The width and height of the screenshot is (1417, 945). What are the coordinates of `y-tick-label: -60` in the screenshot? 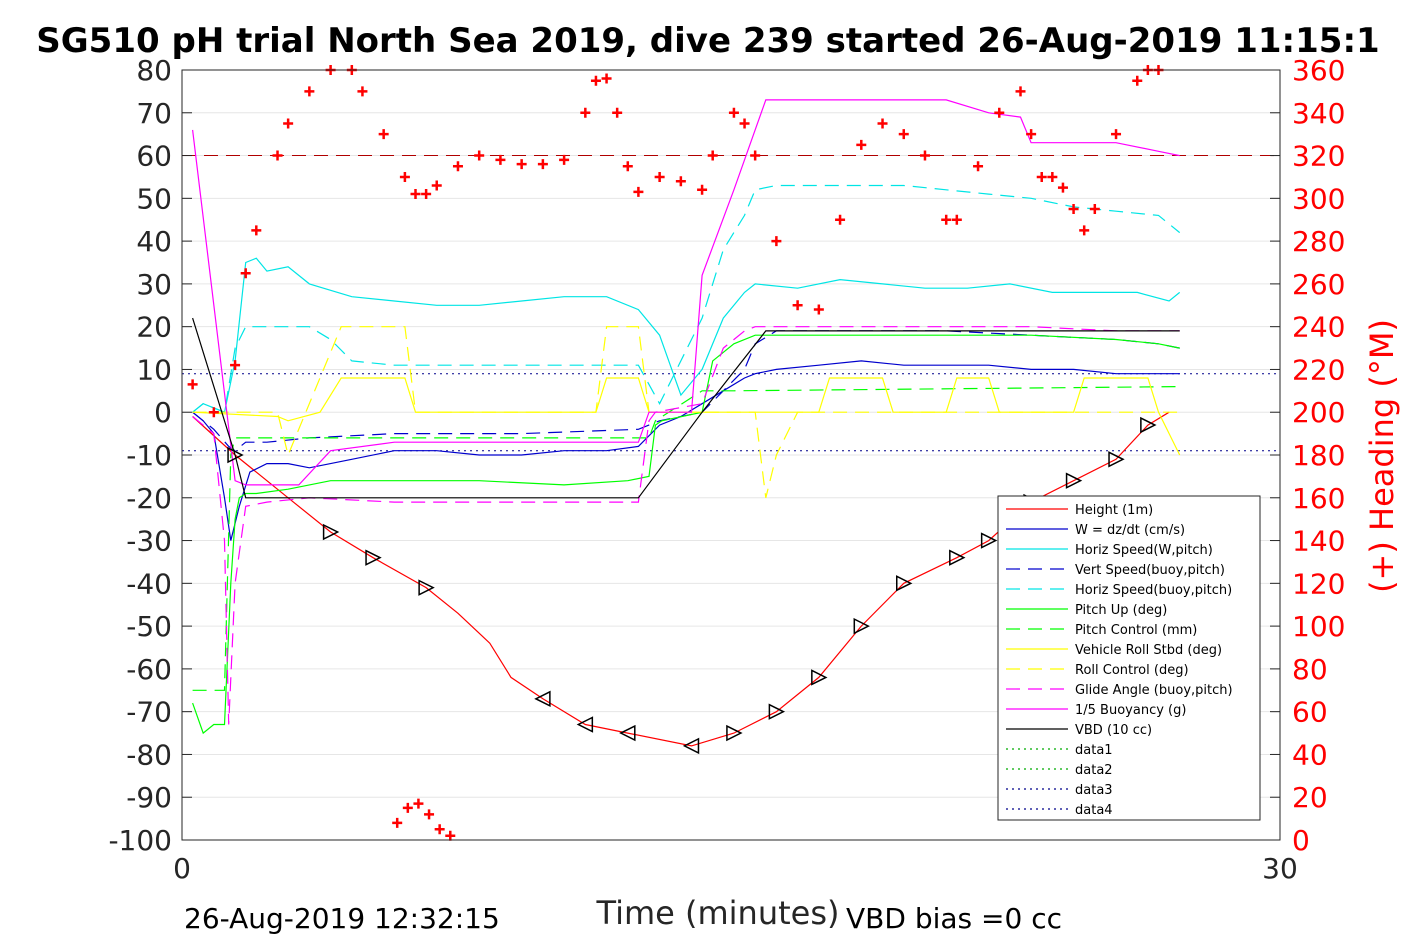 It's located at (149, 669).